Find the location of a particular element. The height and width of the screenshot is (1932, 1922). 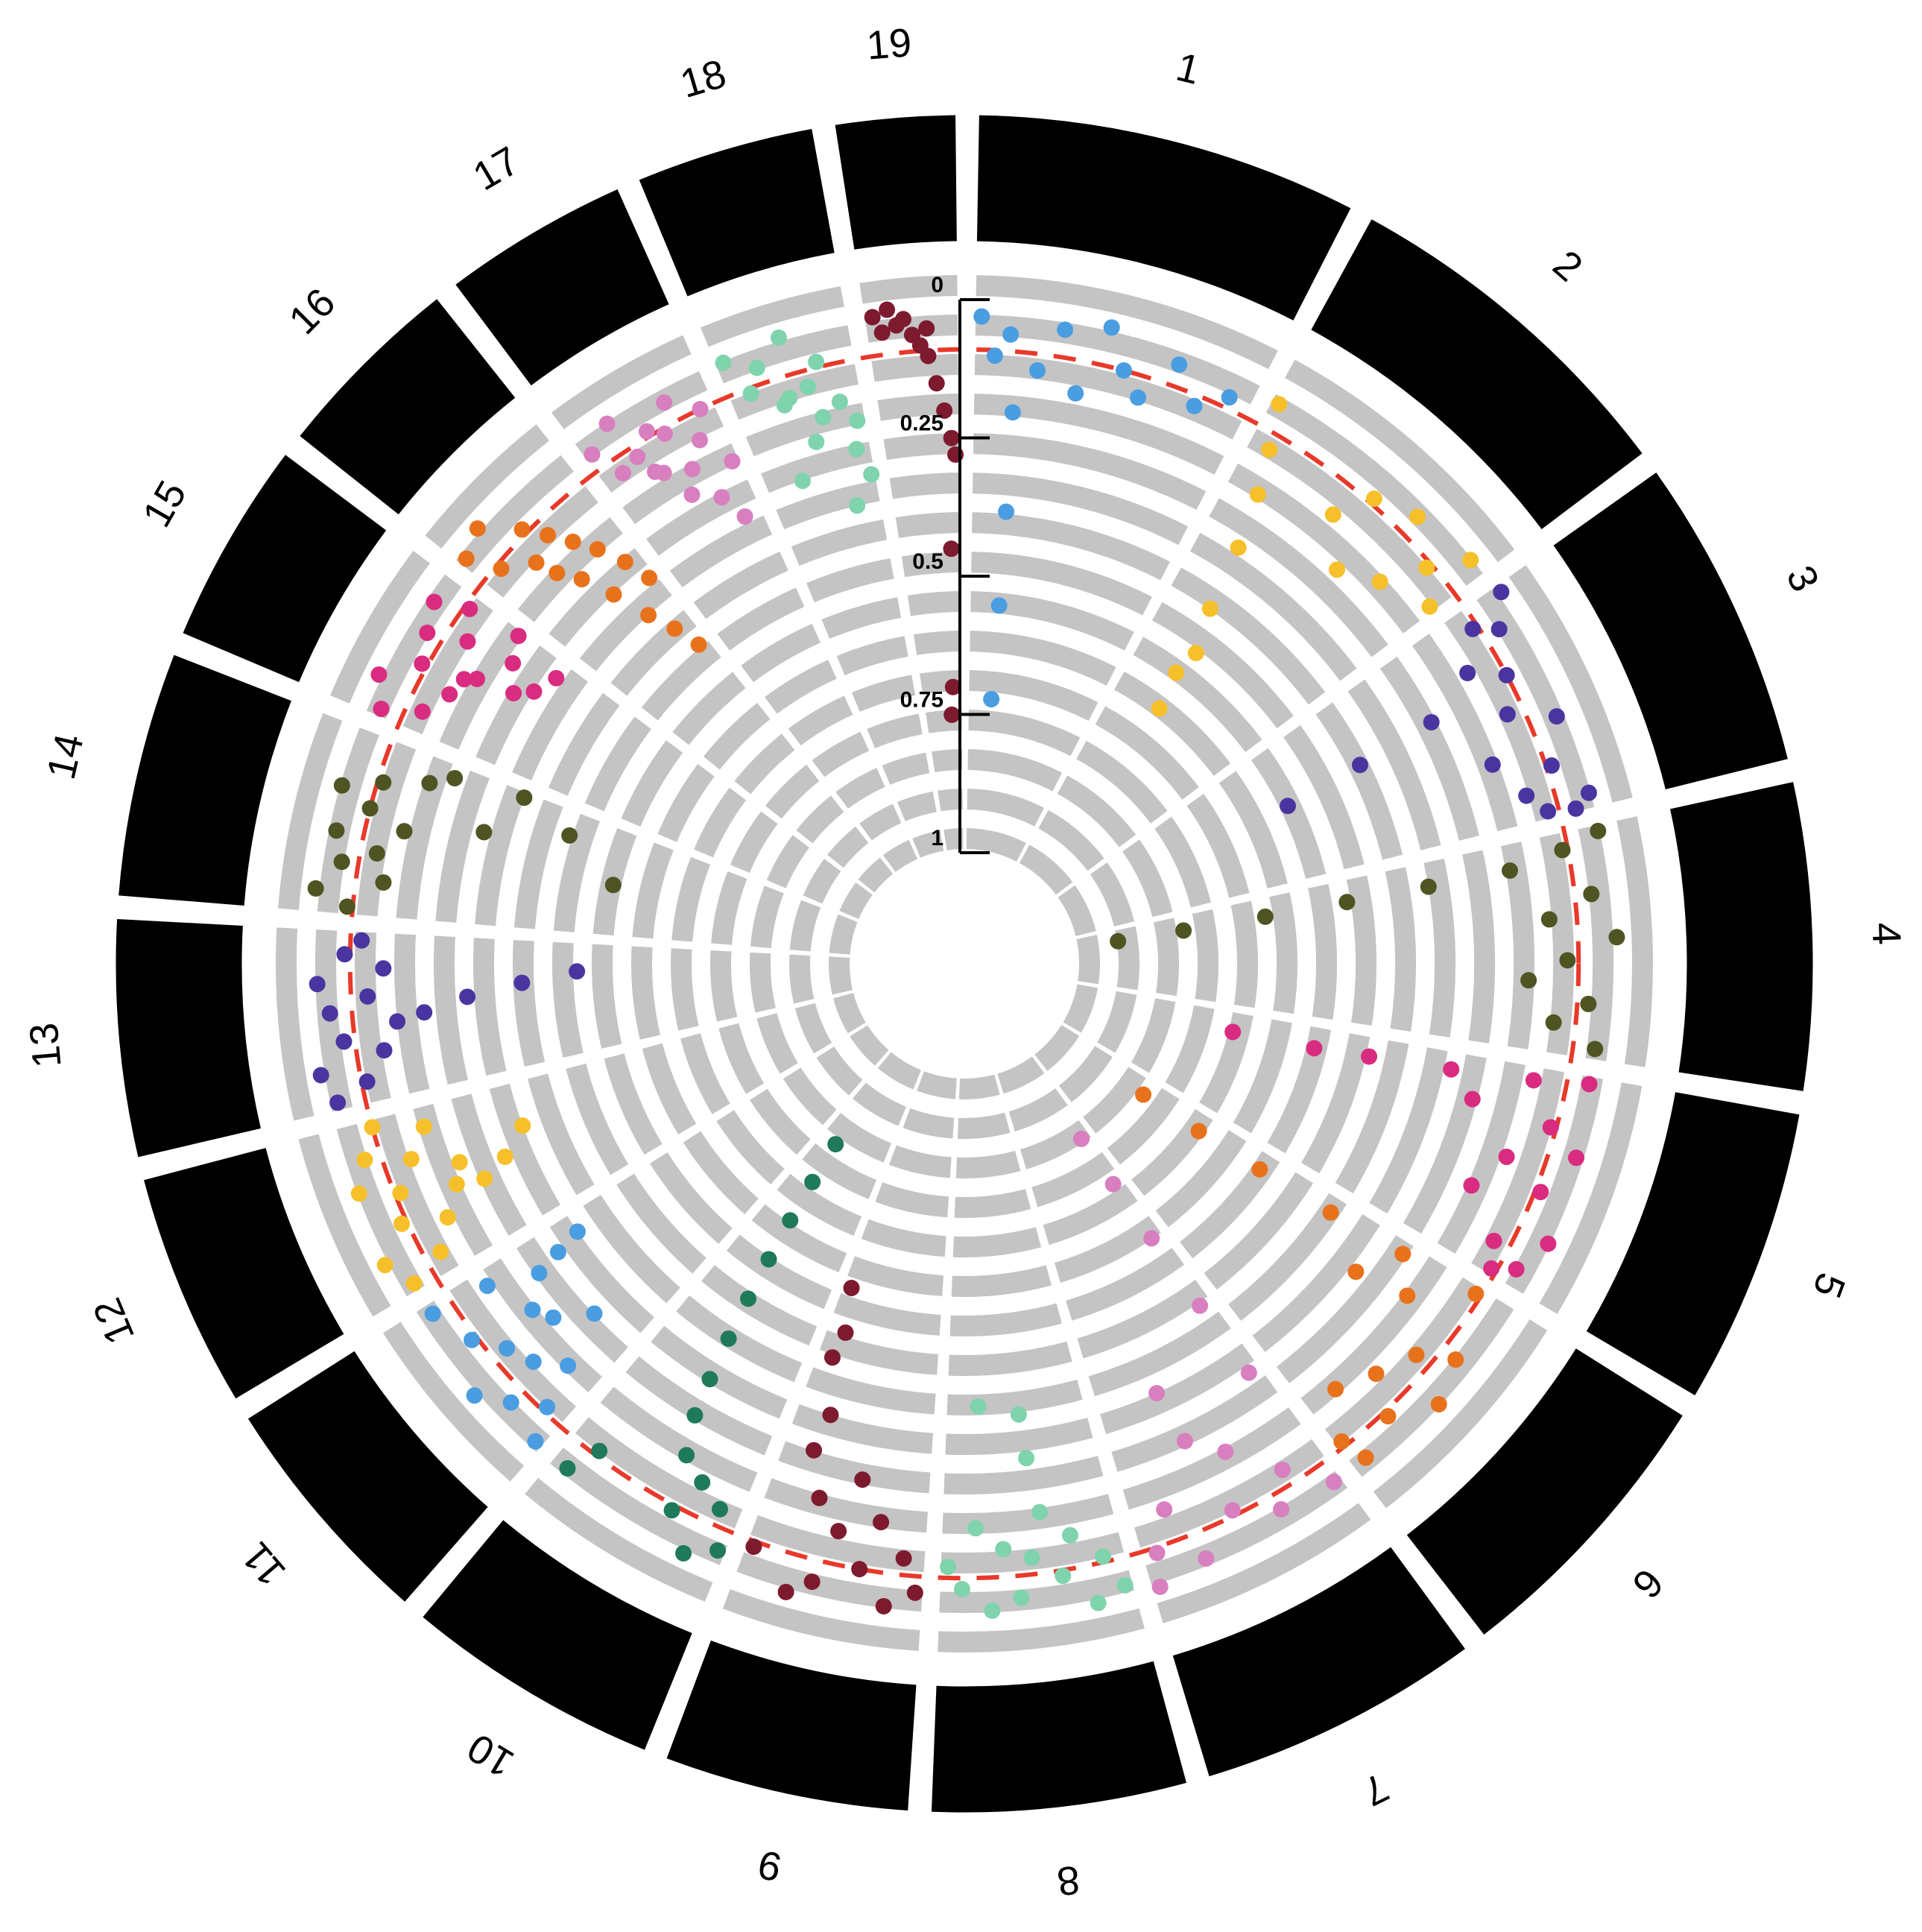

chromosome-label: 15 is located at coordinates (164, 504).